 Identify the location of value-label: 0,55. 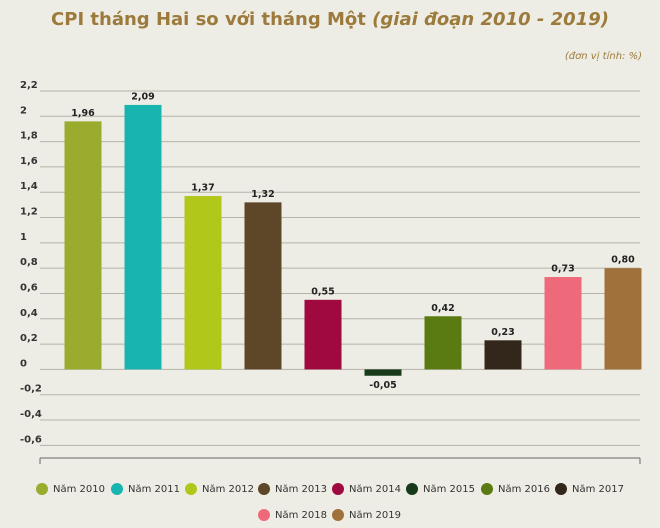
(322, 291).